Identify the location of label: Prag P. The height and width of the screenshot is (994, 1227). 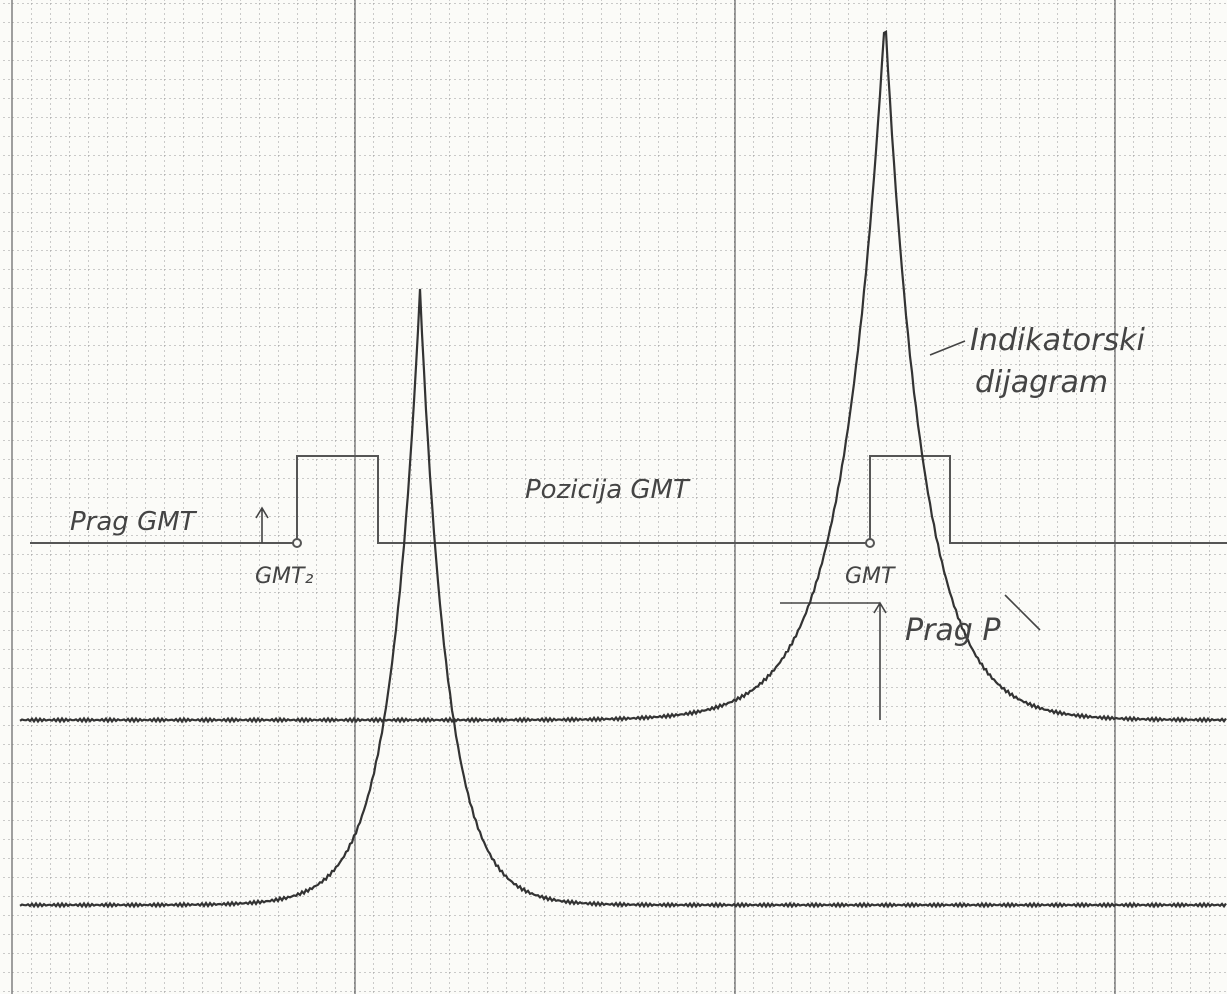
(953, 630).